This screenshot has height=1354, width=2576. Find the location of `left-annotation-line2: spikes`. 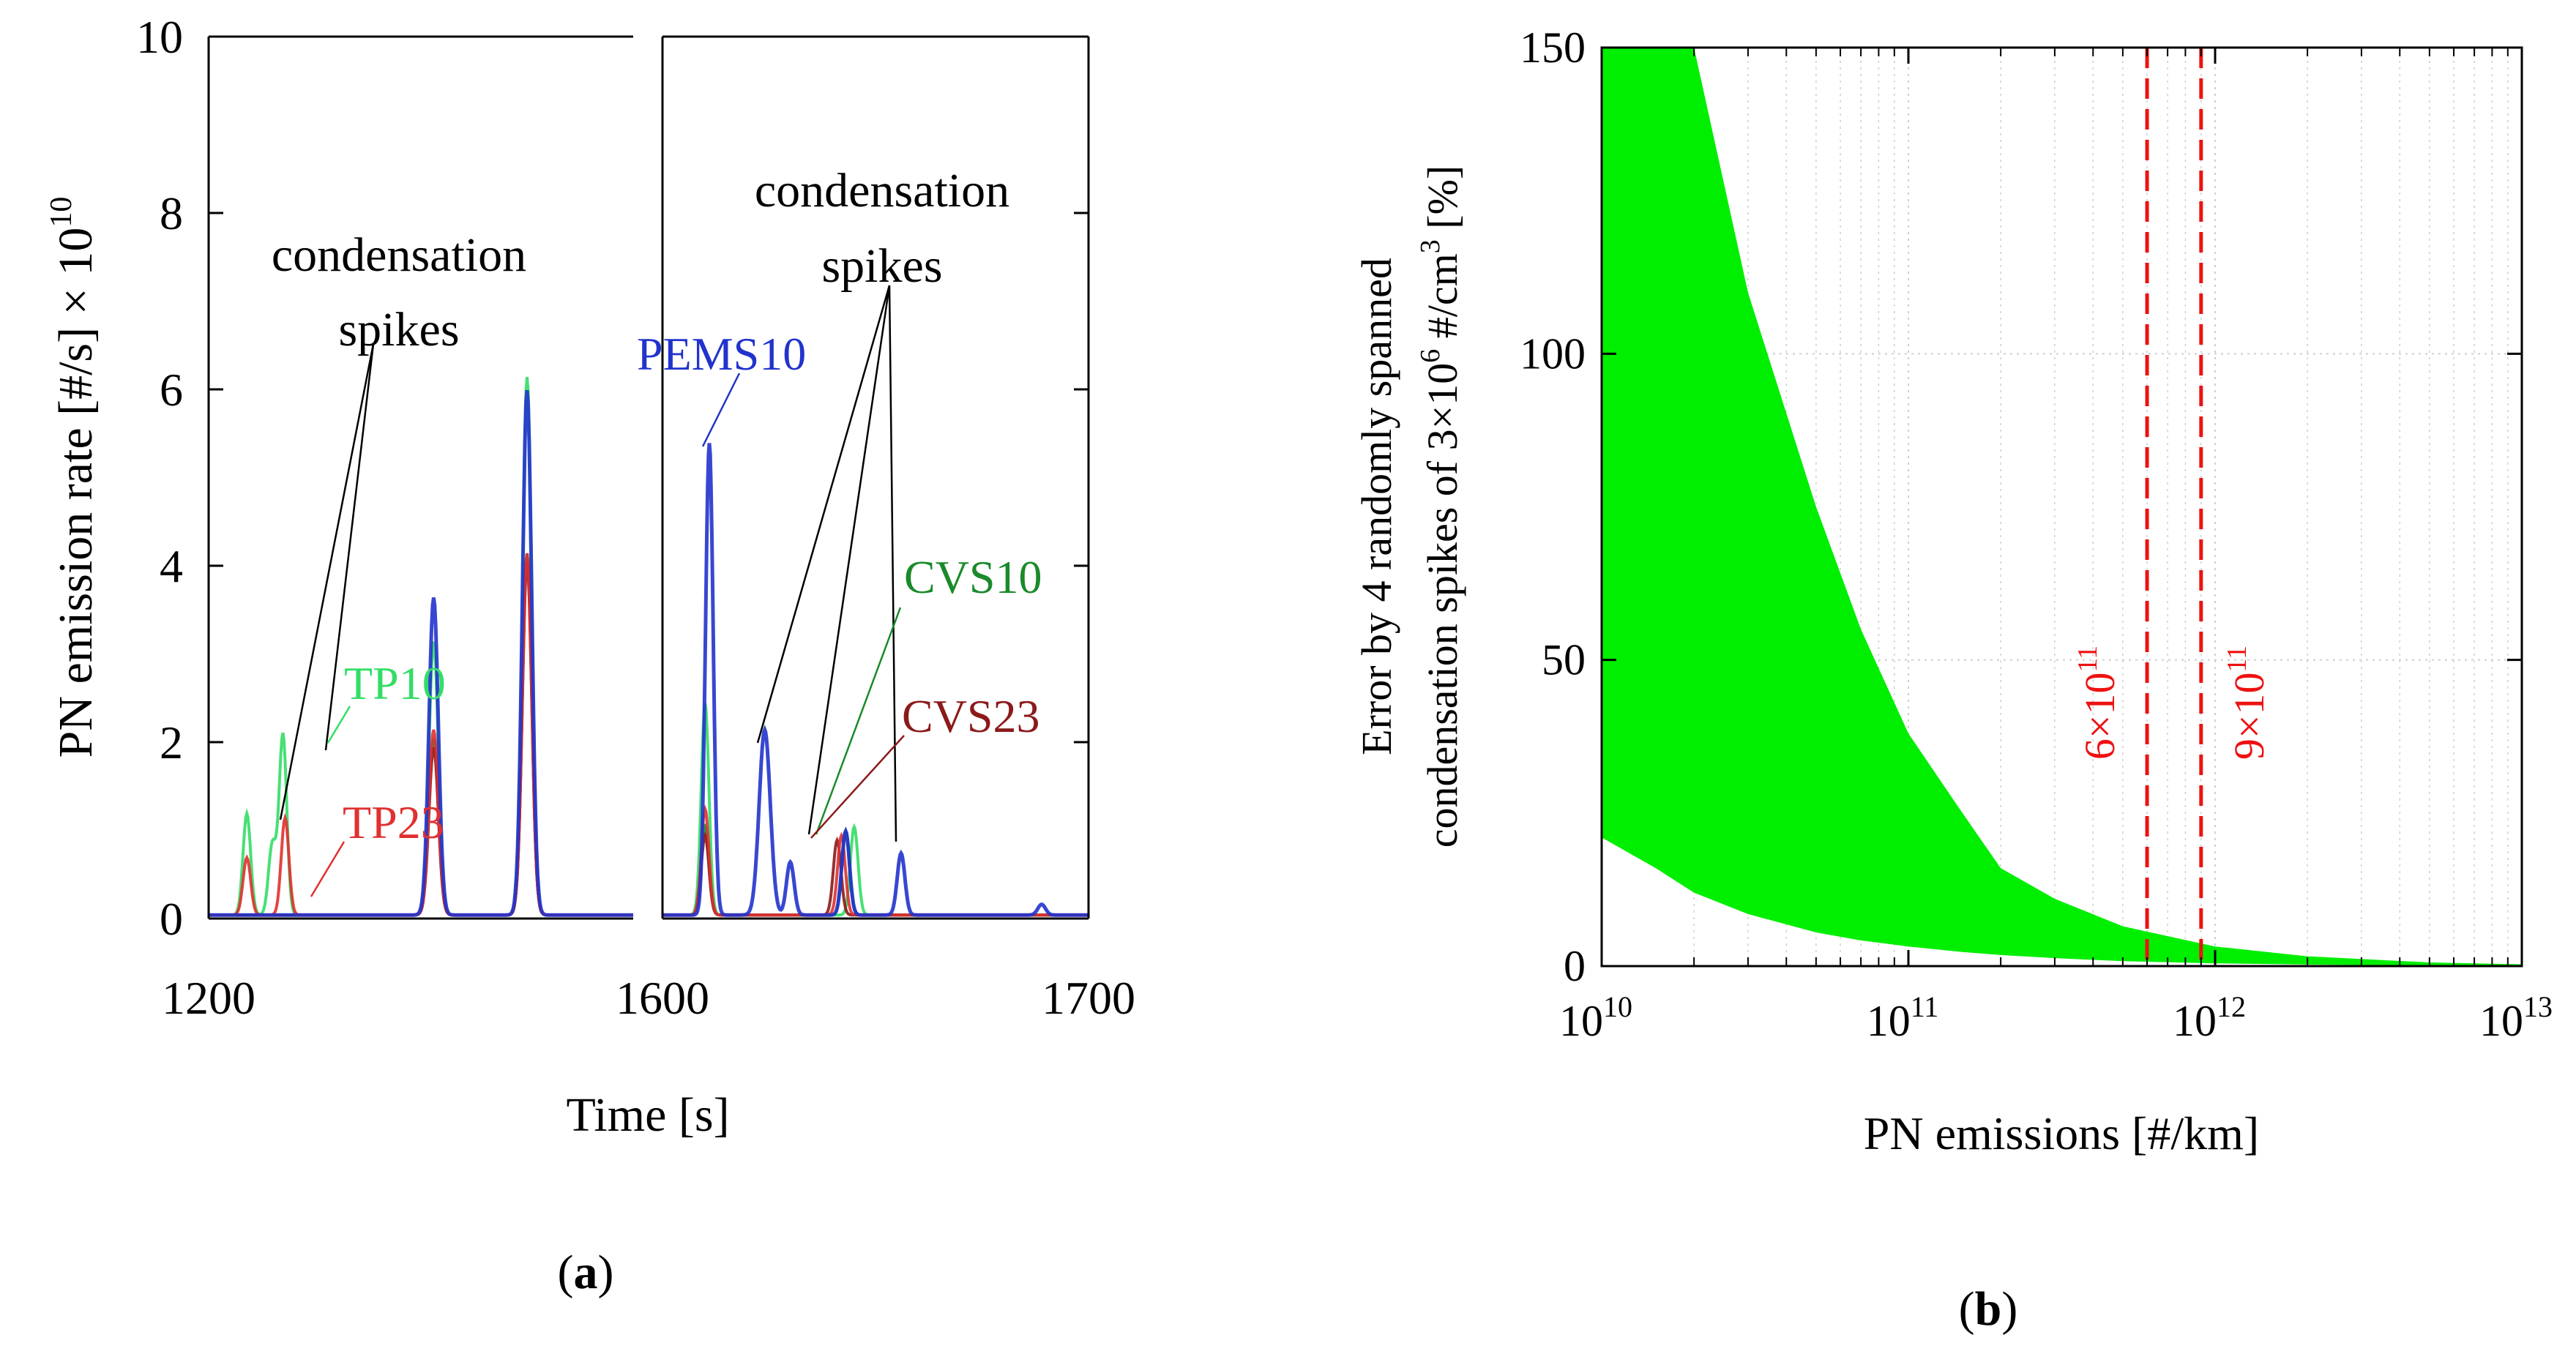

left-annotation-line2: spikes is located at coordinates (399, 329).